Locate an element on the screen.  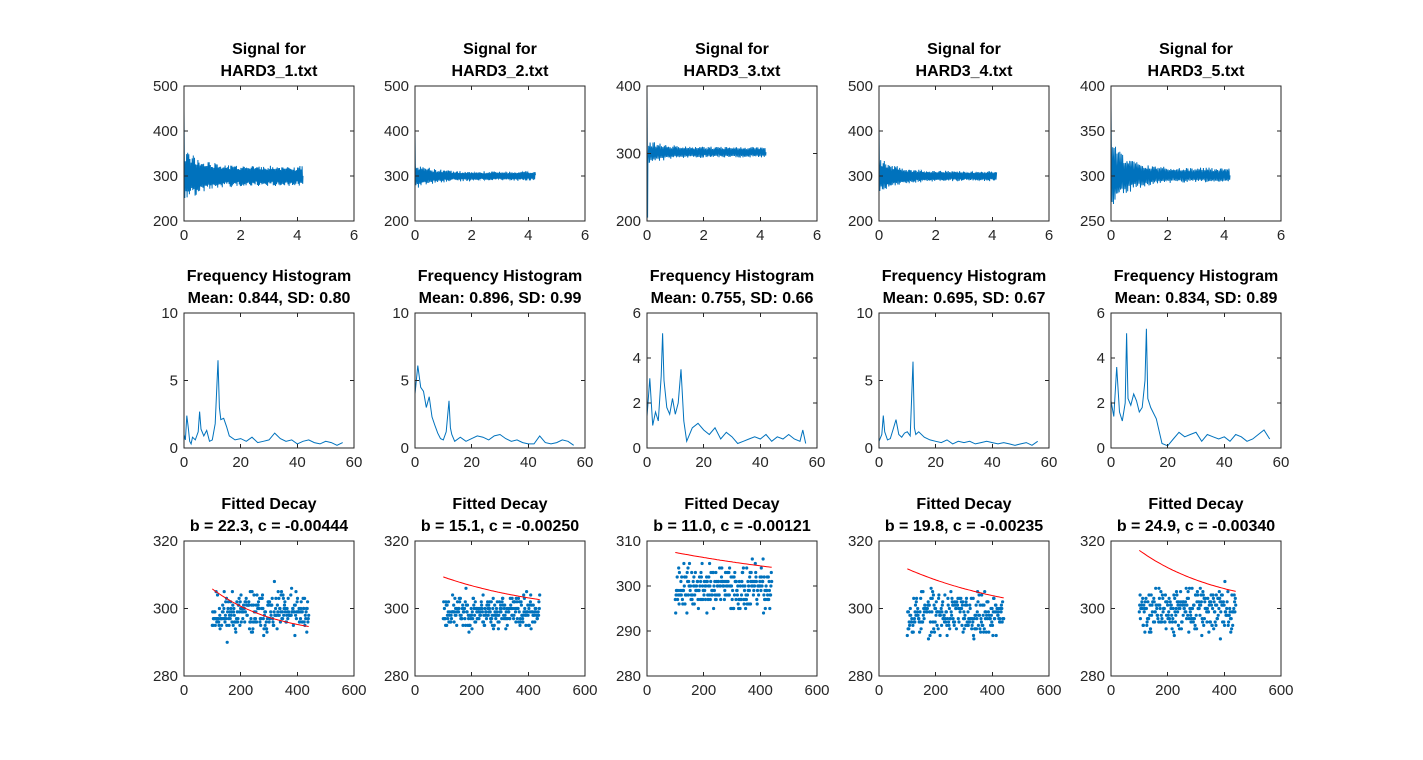
y-tick-label: 320 is located at coordinates (860, 541).